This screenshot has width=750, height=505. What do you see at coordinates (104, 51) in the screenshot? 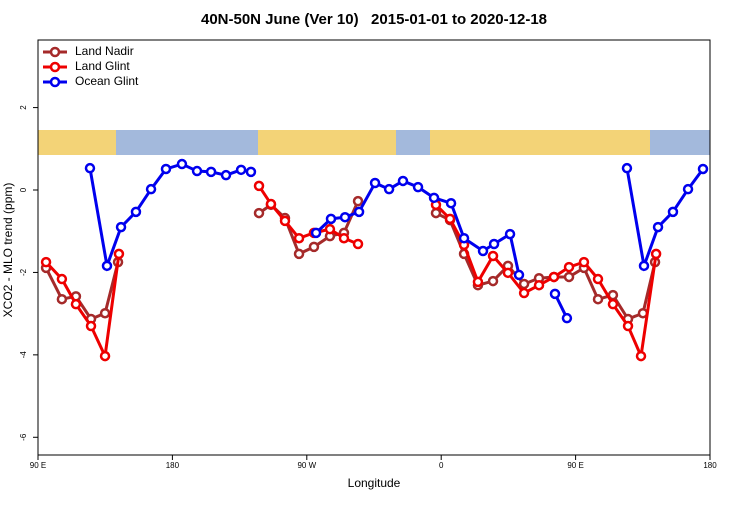
I see `legend-label: Land Nadir` at bounding box center [104, 51].